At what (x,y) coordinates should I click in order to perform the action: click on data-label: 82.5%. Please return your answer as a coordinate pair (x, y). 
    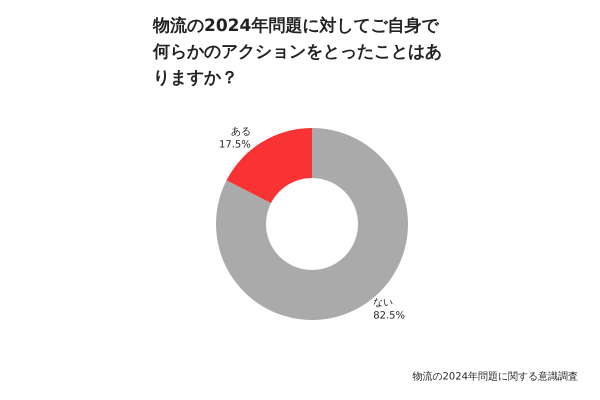
    Looking at the image, I should click on (389, 316).